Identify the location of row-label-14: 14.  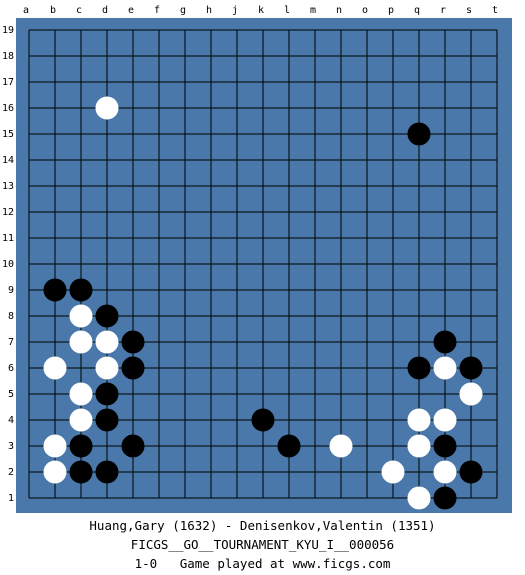
(8, 160).